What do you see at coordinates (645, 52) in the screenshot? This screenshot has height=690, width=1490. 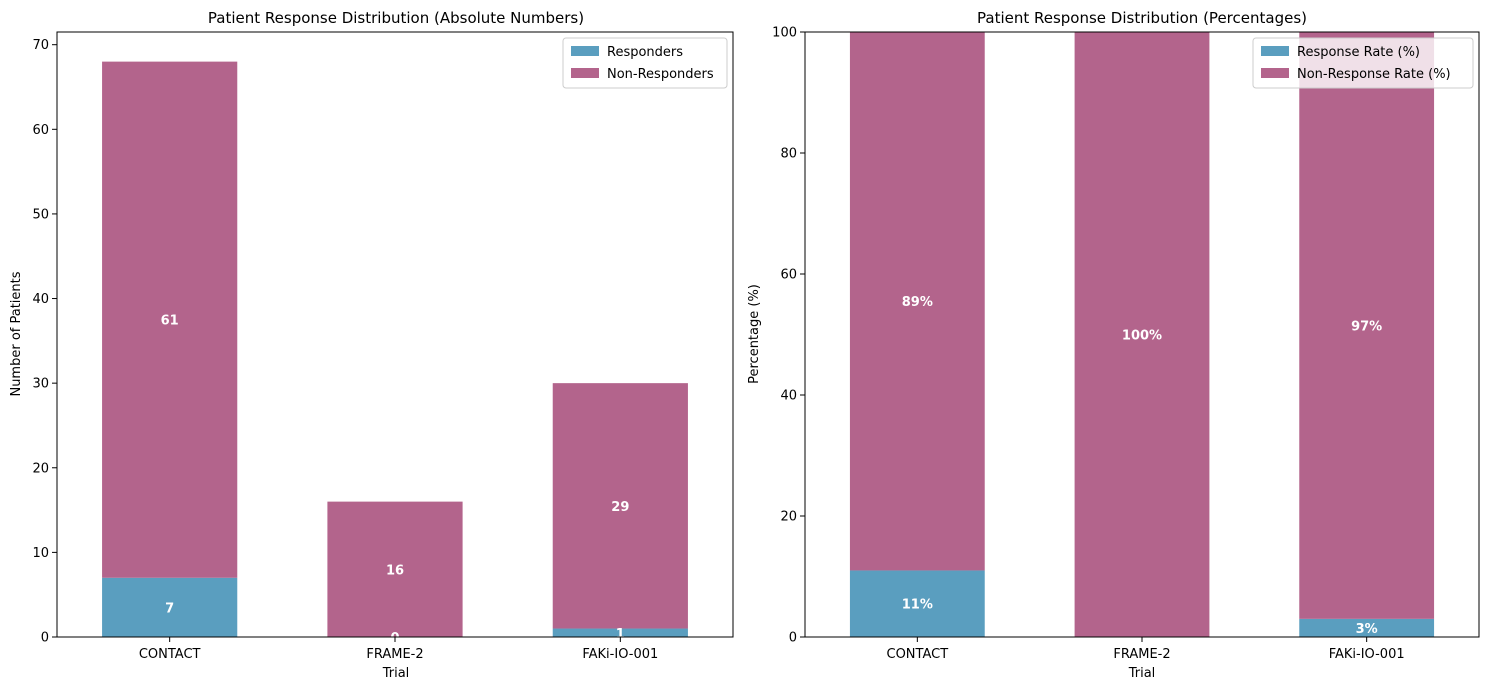 I see `legend-entry: Responders` at bounding box center [645, 52].